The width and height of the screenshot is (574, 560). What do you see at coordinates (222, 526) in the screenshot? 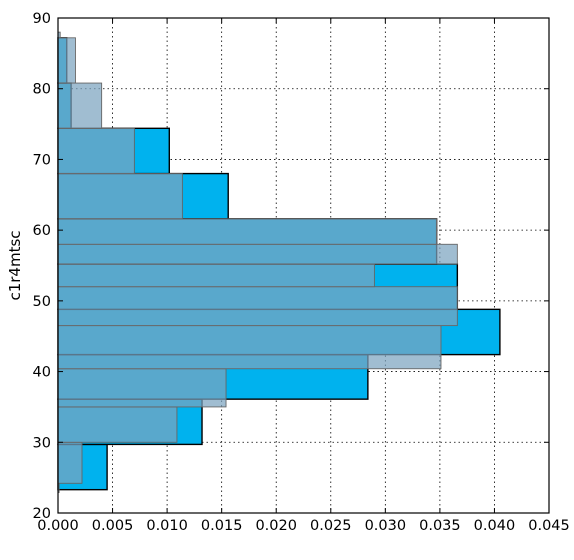
I see `x-tick-label: 0.015` at bounding box center [222, 526].